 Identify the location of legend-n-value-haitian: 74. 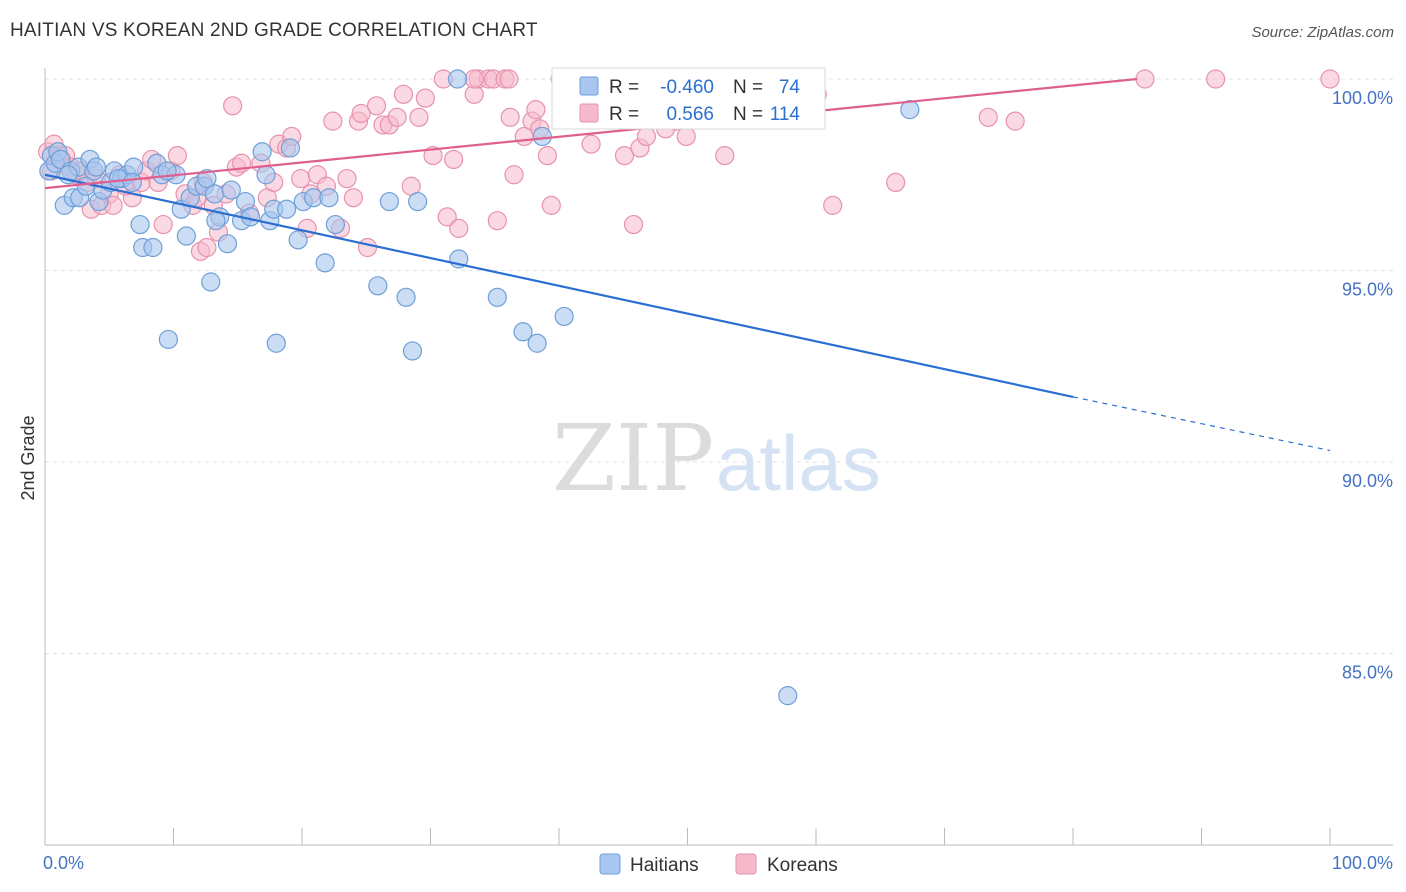
(790, 87).